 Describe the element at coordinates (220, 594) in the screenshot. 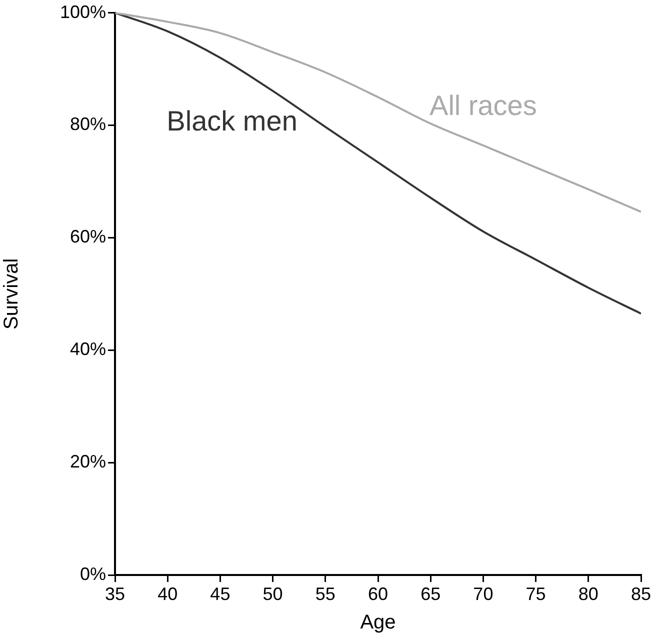

I see `x-tick-label: 45` at that location.